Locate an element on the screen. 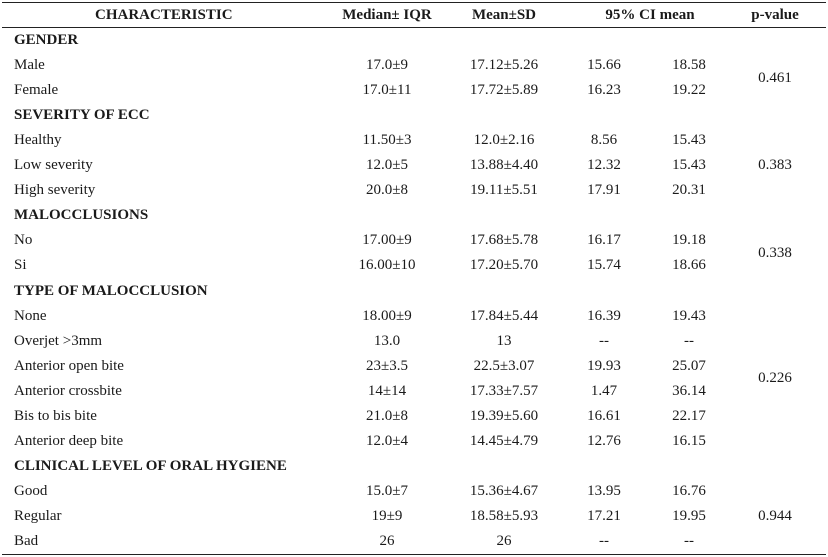  row-median-iqr: 12.0±4 is located at coordinates (387, 440).